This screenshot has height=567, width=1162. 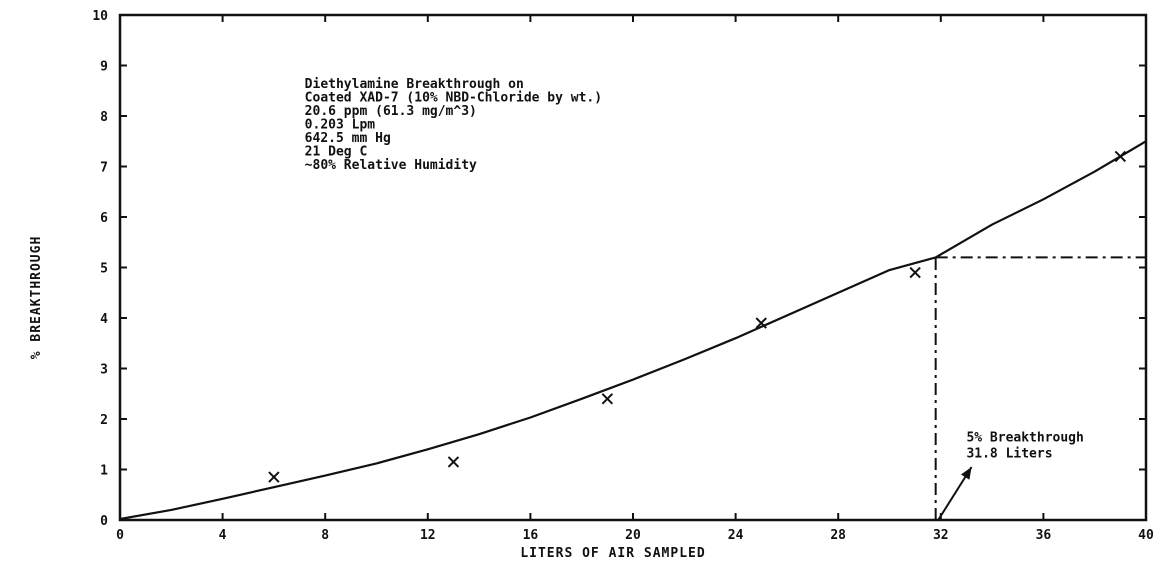 I want to click on x-tick-label: 4, so click(x=223, y=535).